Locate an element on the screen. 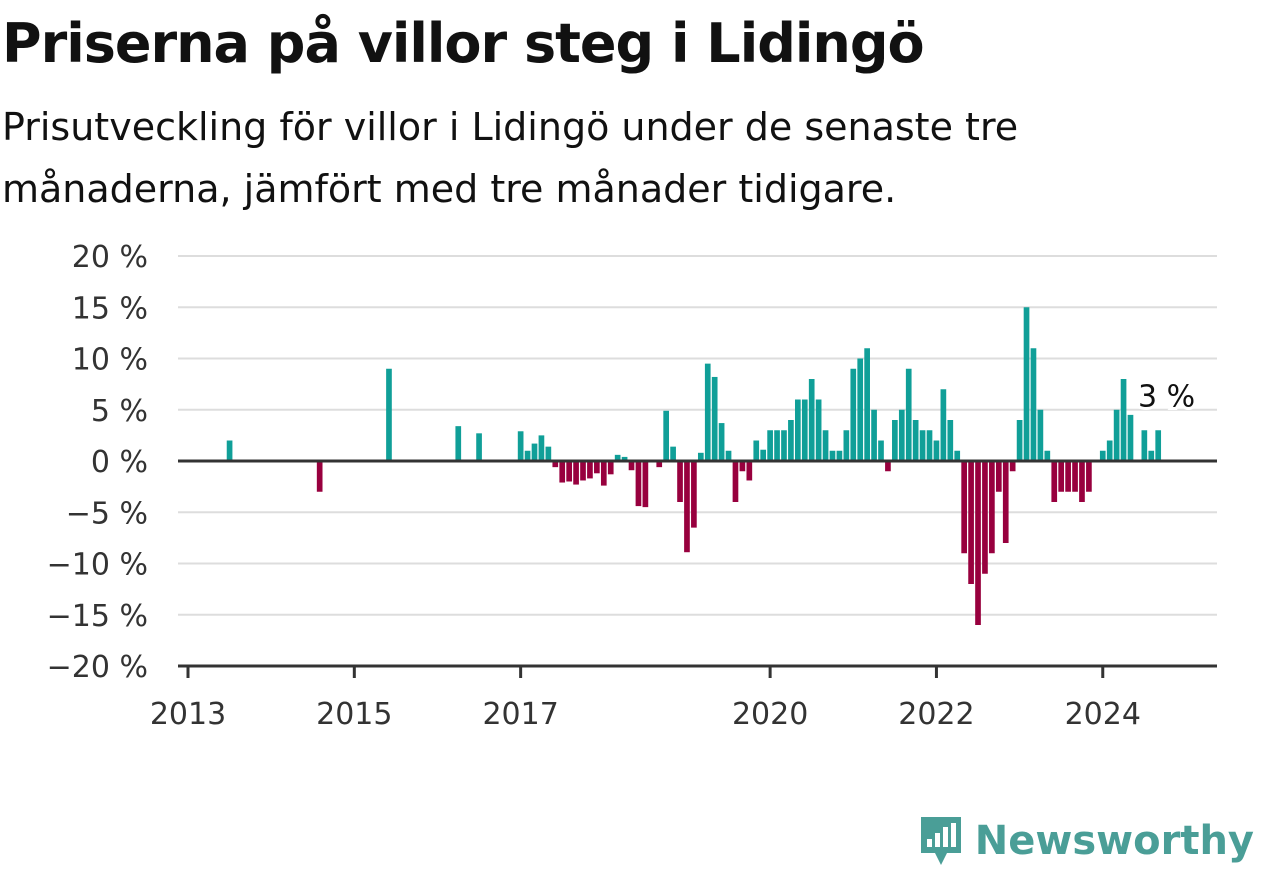 The width and height of the screenshot is (1262, 879). newsworthy-logo-icon is located at coordinates (940, 841).